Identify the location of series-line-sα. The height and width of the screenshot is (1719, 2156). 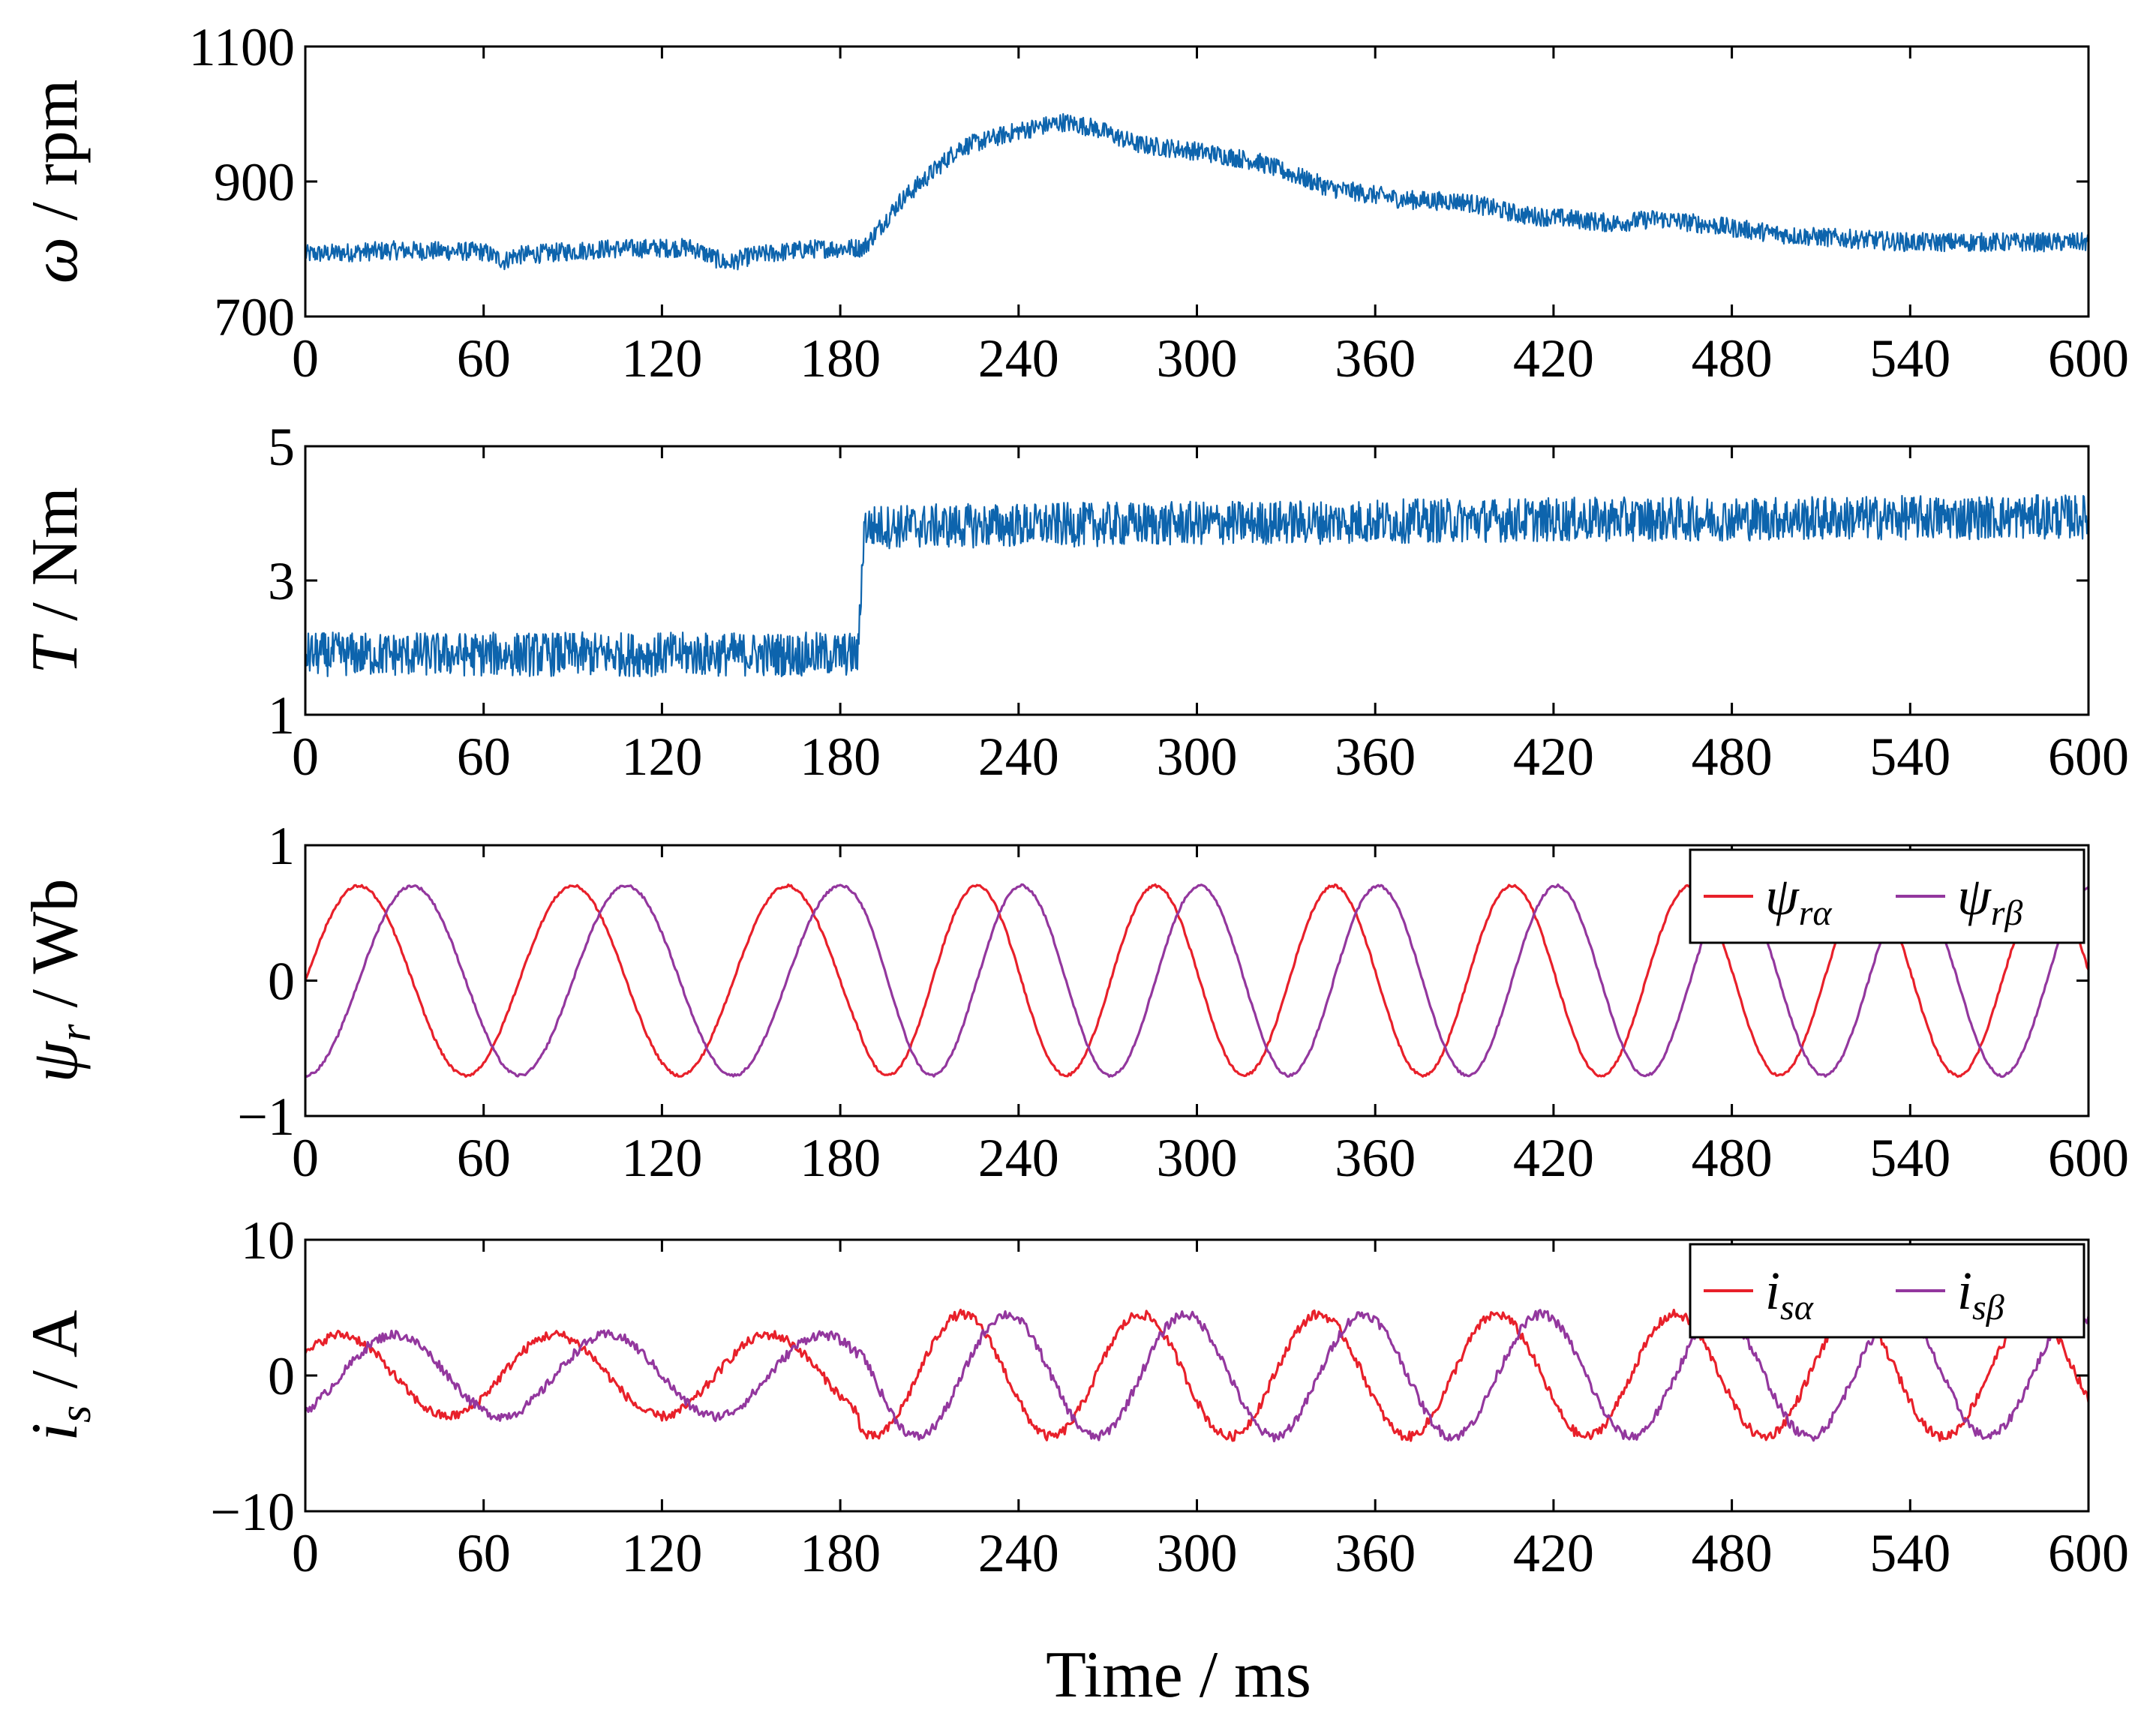
(1196, 1375).